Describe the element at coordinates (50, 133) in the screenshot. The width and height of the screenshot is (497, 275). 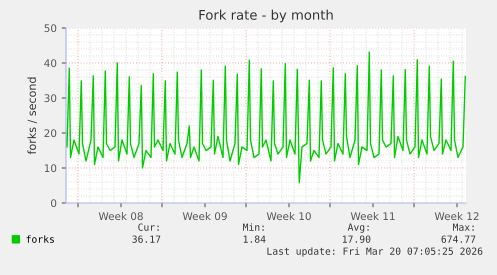
I see `y-tick-label: 20` at that location.